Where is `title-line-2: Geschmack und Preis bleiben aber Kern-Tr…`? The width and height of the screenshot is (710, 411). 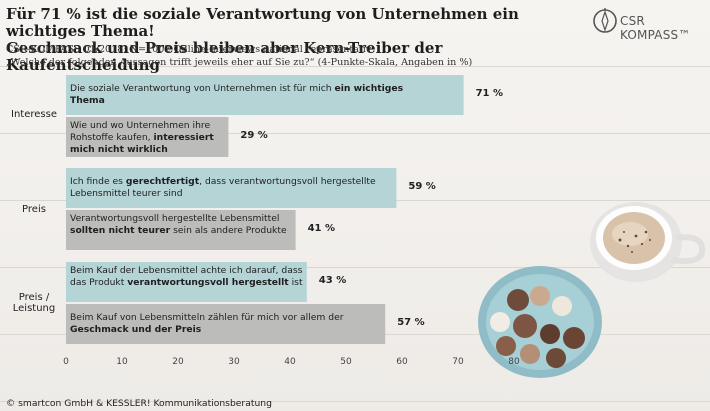
title-line-2: Geschmack und Preis bleiben aber Kern-Tr… is located at coordinates (224, 56).